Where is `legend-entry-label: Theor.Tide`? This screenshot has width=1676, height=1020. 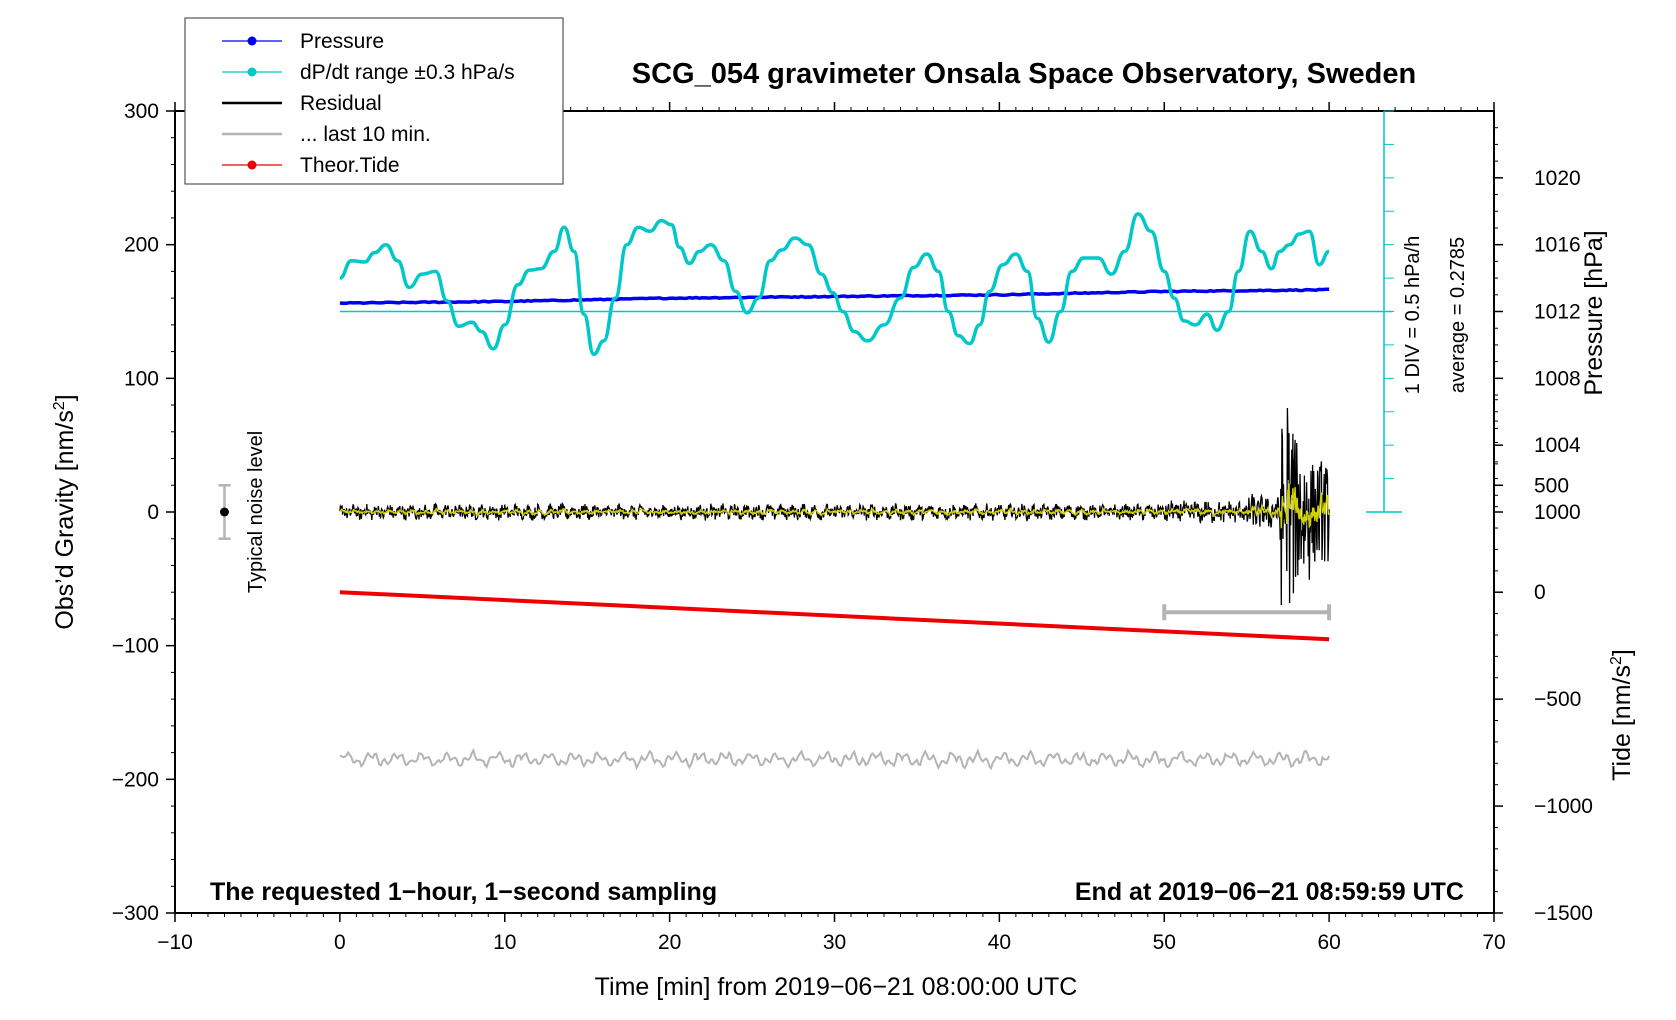
legend-entry-label: Theor.Tide is located at coordinates (350, 165).